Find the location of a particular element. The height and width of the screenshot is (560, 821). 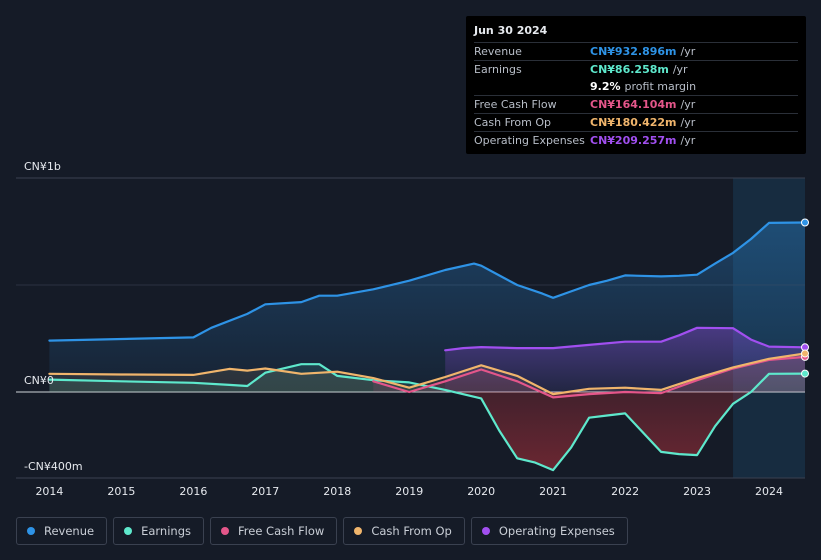

legend-item-label: Revenue is located at coordinates (69, 531).